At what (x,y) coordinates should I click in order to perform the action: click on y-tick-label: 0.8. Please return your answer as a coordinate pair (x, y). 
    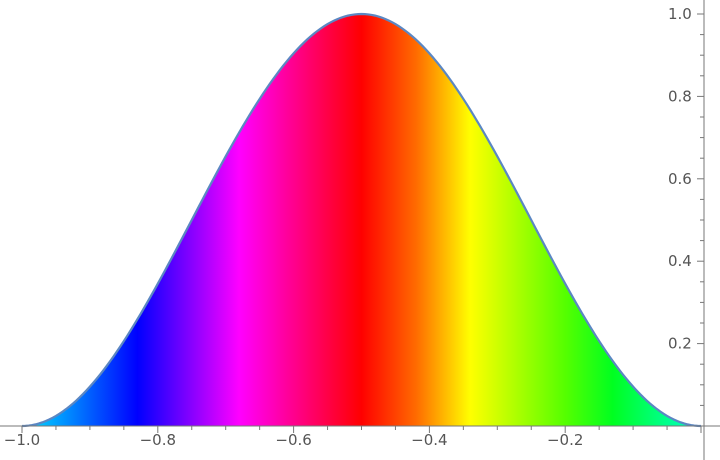
    Looking at the image, I should click on (680, 96).